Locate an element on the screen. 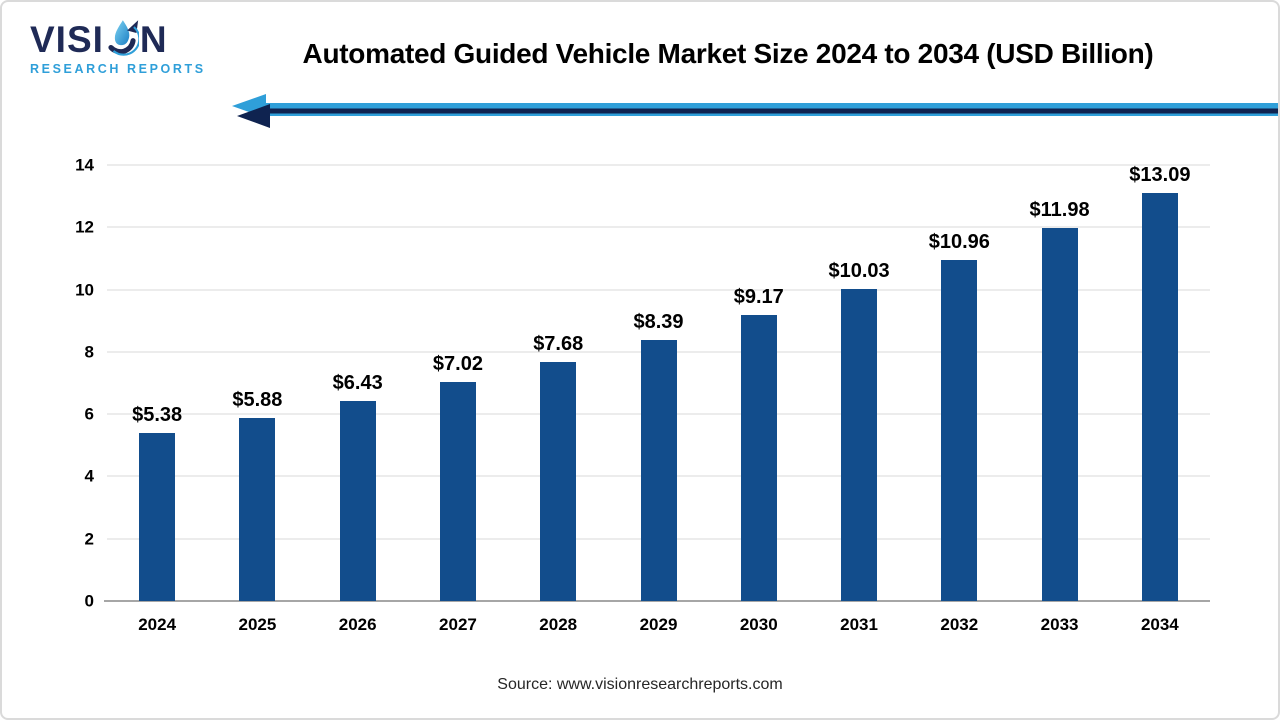  logo-brand: VISI N is located at coordinates (115, 38).